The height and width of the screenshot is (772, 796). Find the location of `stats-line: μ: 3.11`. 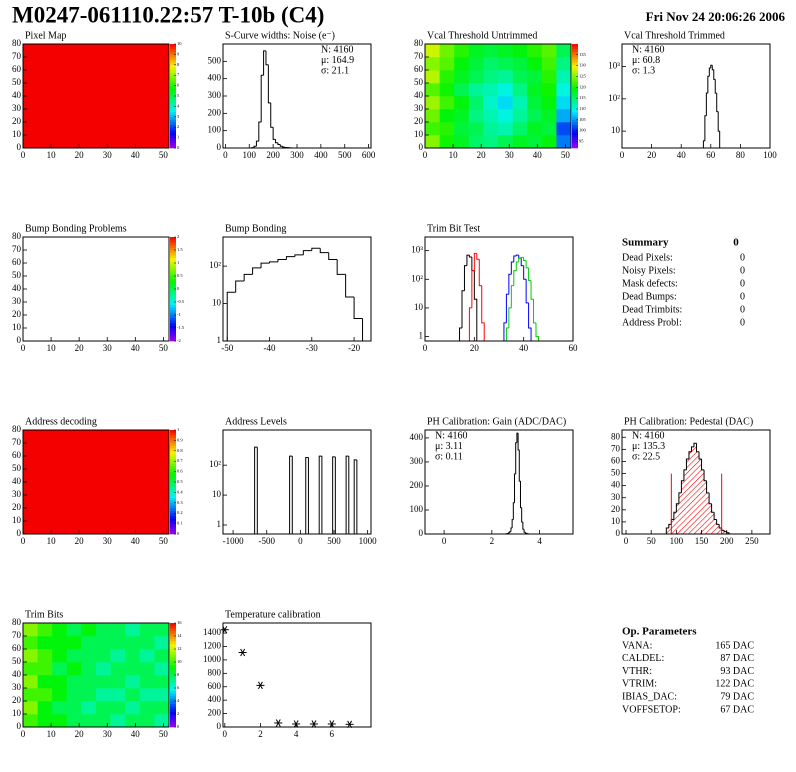

stats-line: μ: 3.11 is located at coordinates (449, 446).